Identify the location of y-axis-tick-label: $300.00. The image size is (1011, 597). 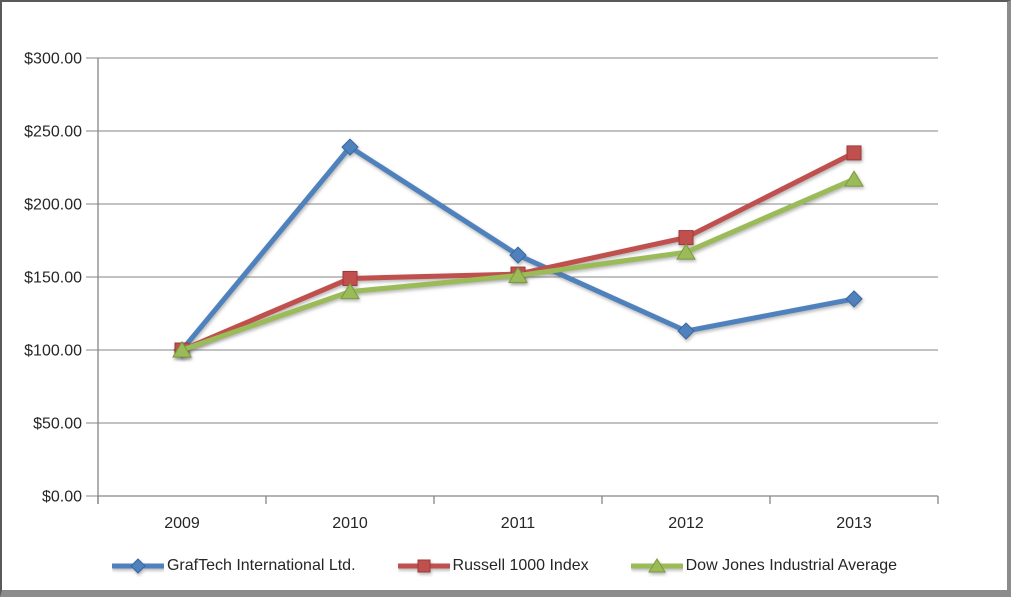
(53, 59).